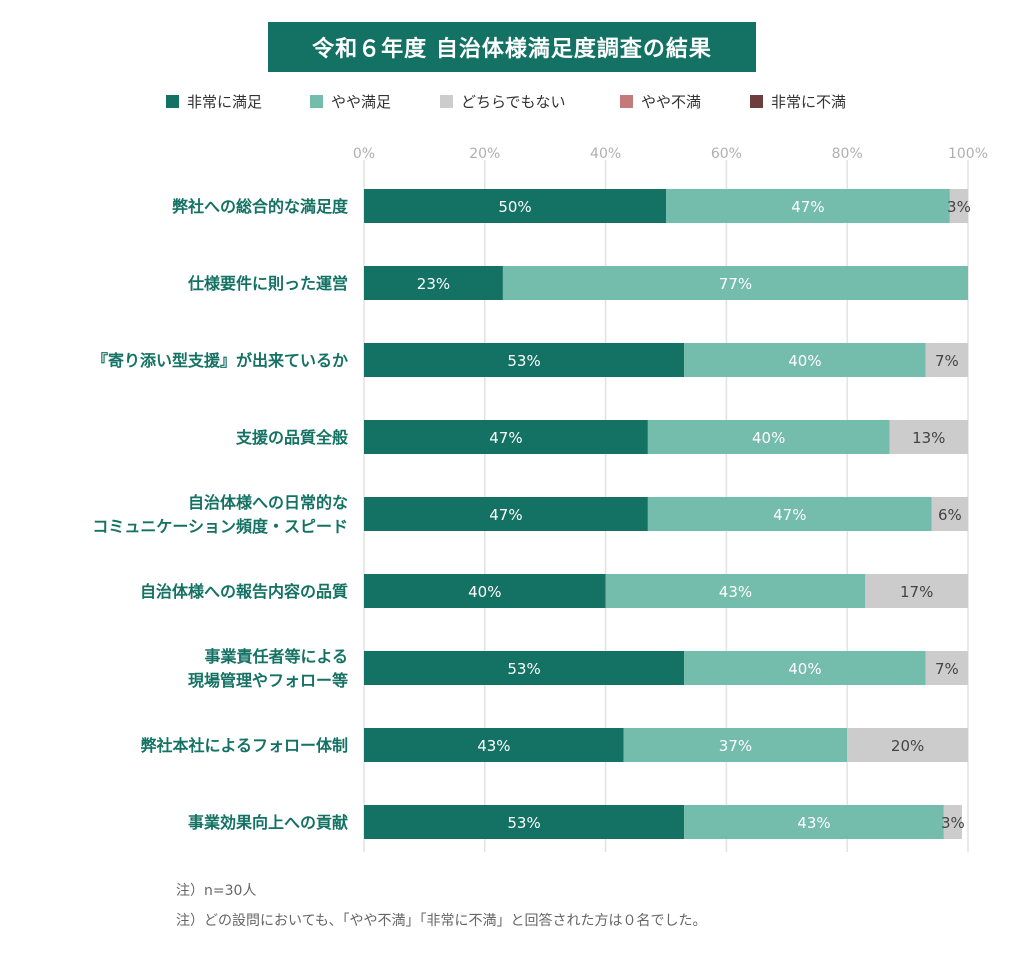 The height and width of the screenshot is (965, 1024). What do you see at coordinates (260, 206) in the screenshot?
I see `category-label-0: 弊社への総合的な満足度` at bounding box center [260, 206].